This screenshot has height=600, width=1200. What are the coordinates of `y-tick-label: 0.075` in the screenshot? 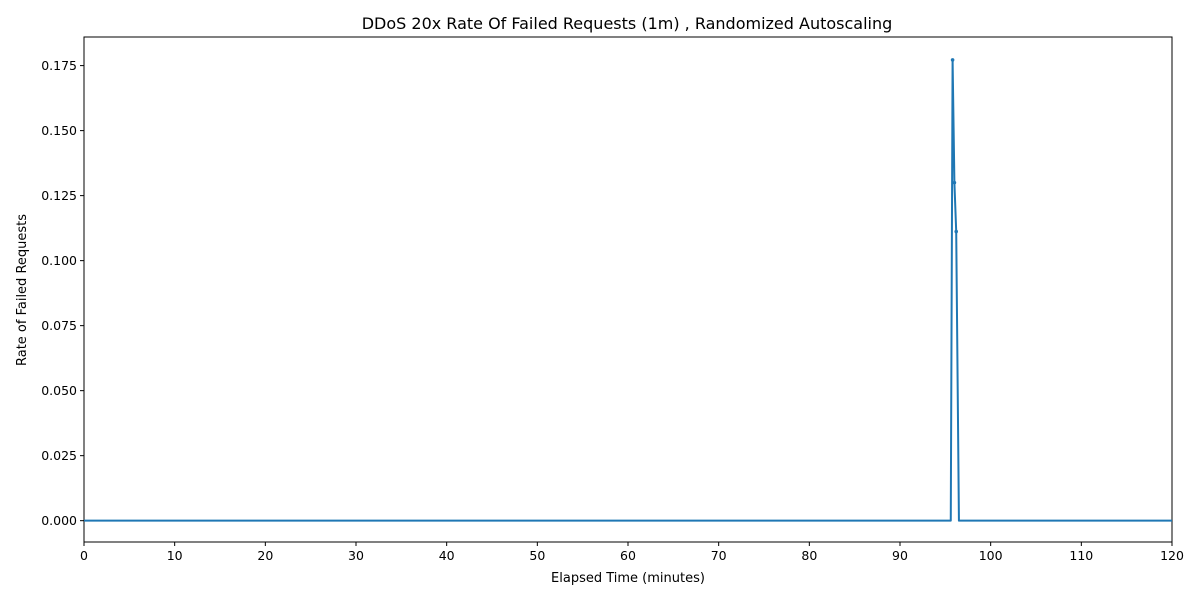 It's located at (59, 325).